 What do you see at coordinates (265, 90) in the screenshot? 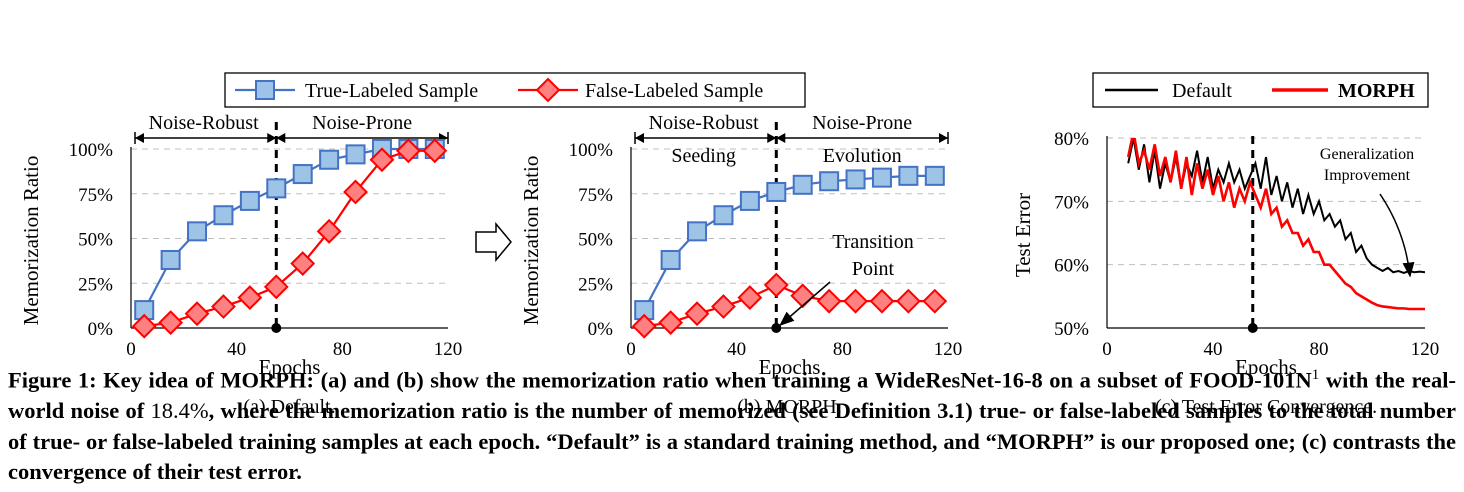
I see `true-sample-marker` at bounding box center [265, 90].